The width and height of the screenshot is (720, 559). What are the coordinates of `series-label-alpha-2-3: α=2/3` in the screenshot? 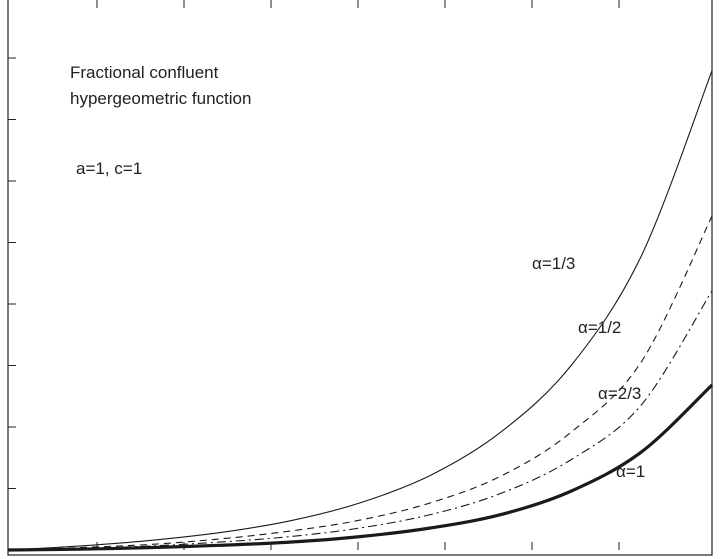 It's located at (619, 393).